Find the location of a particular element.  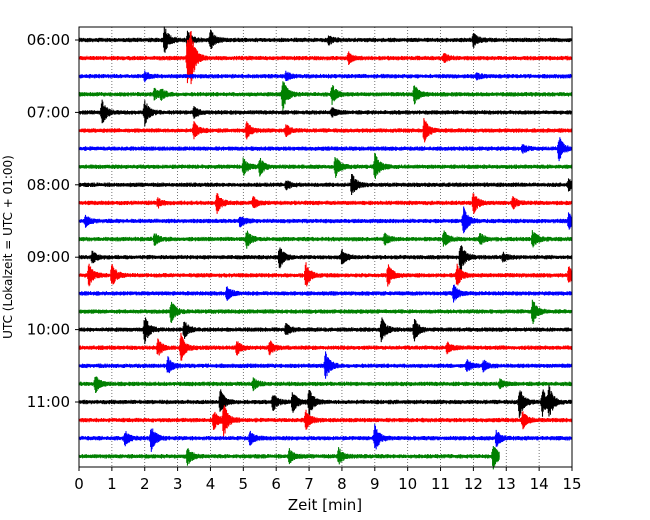

x-tick-label: 4 is located at coordinates (211, 484).